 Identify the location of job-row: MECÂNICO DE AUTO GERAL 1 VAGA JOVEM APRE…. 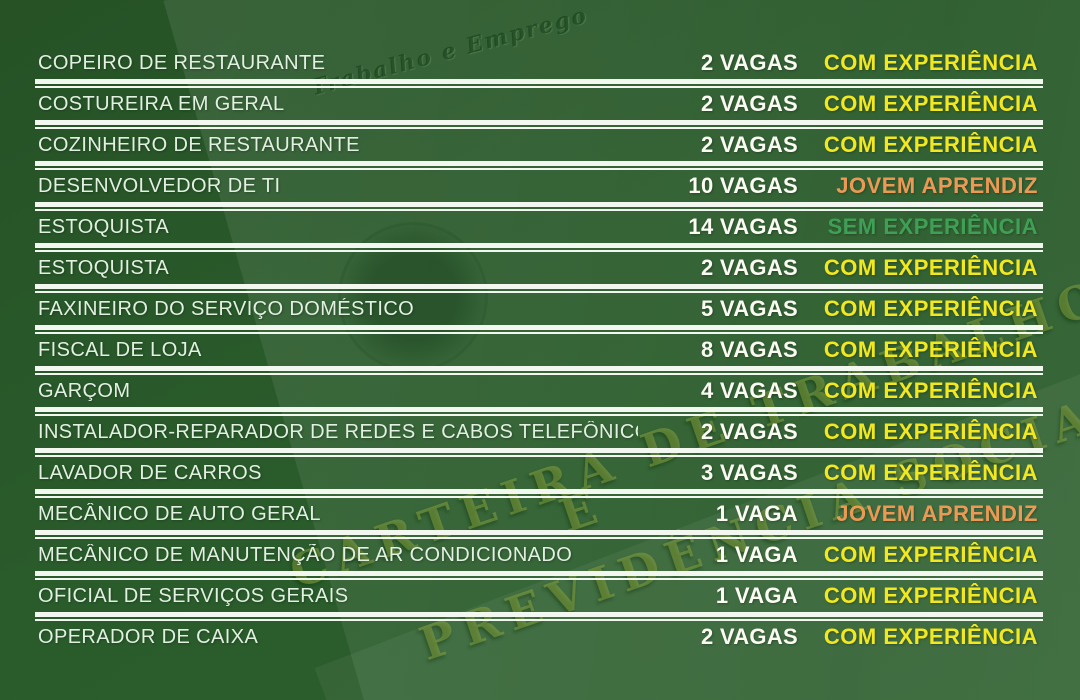
(540, 514).